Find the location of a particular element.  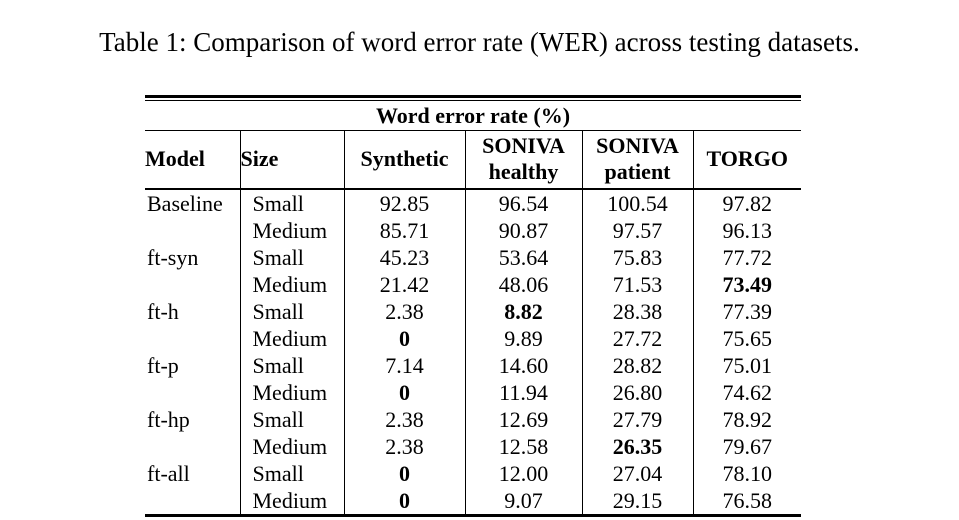

wer-value-cell: 100.54 is located at coordinates (638, 203).